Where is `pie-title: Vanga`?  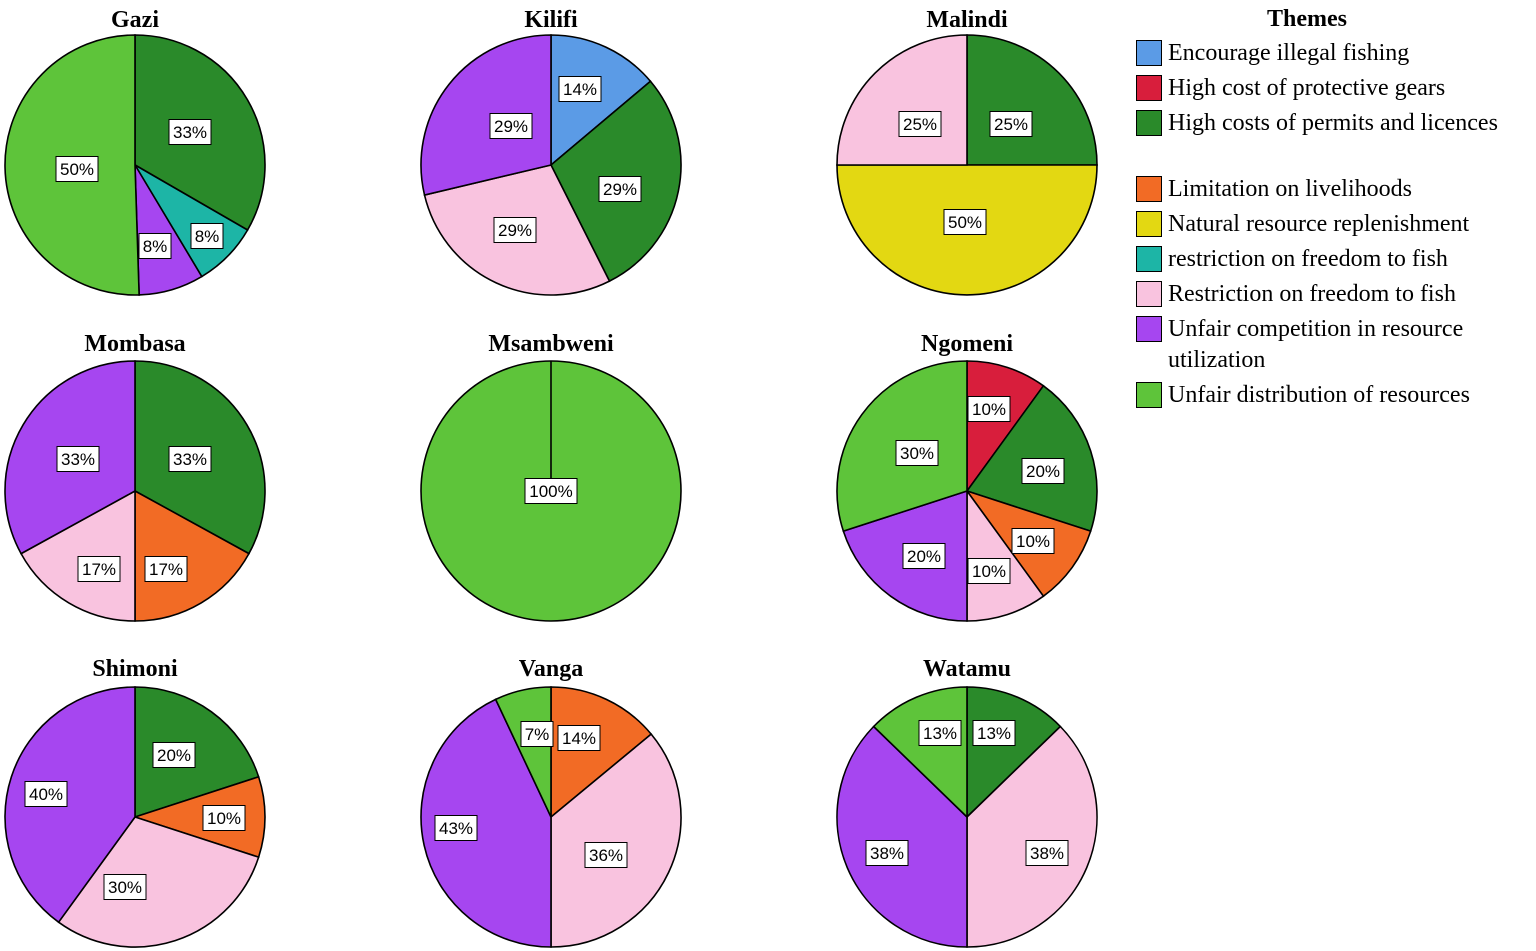 pie-title: Vanga is located at coordinates (551, 669).